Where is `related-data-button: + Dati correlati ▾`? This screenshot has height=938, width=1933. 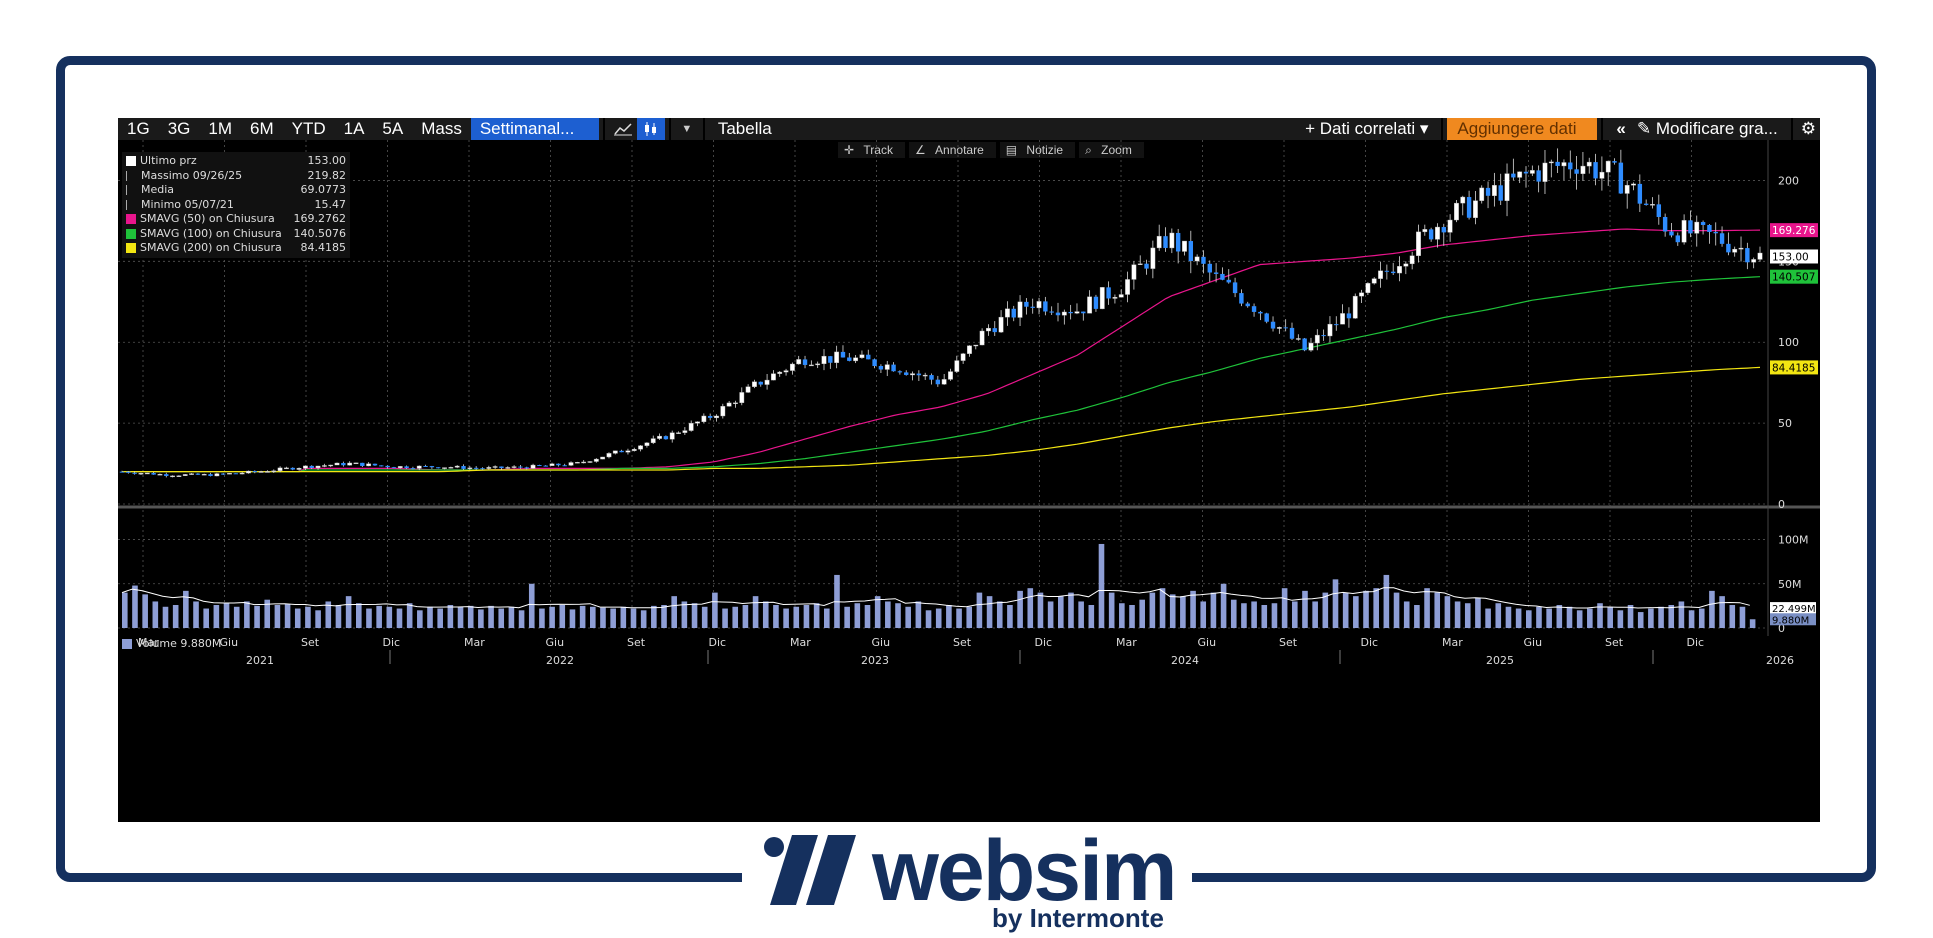 related-data-button: + Dati correlati ▾ is located at coordinates (1367, 128).